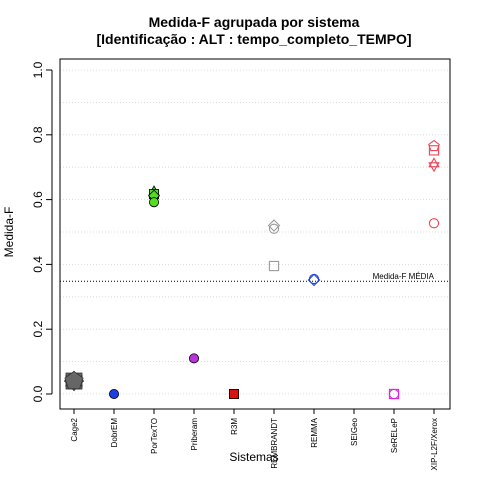 The width and height of the screenshot is (480, 480). Describe the element at coordinates (74, 429) in the screenshot. I see `x-tick-label: Cage2` at that location.